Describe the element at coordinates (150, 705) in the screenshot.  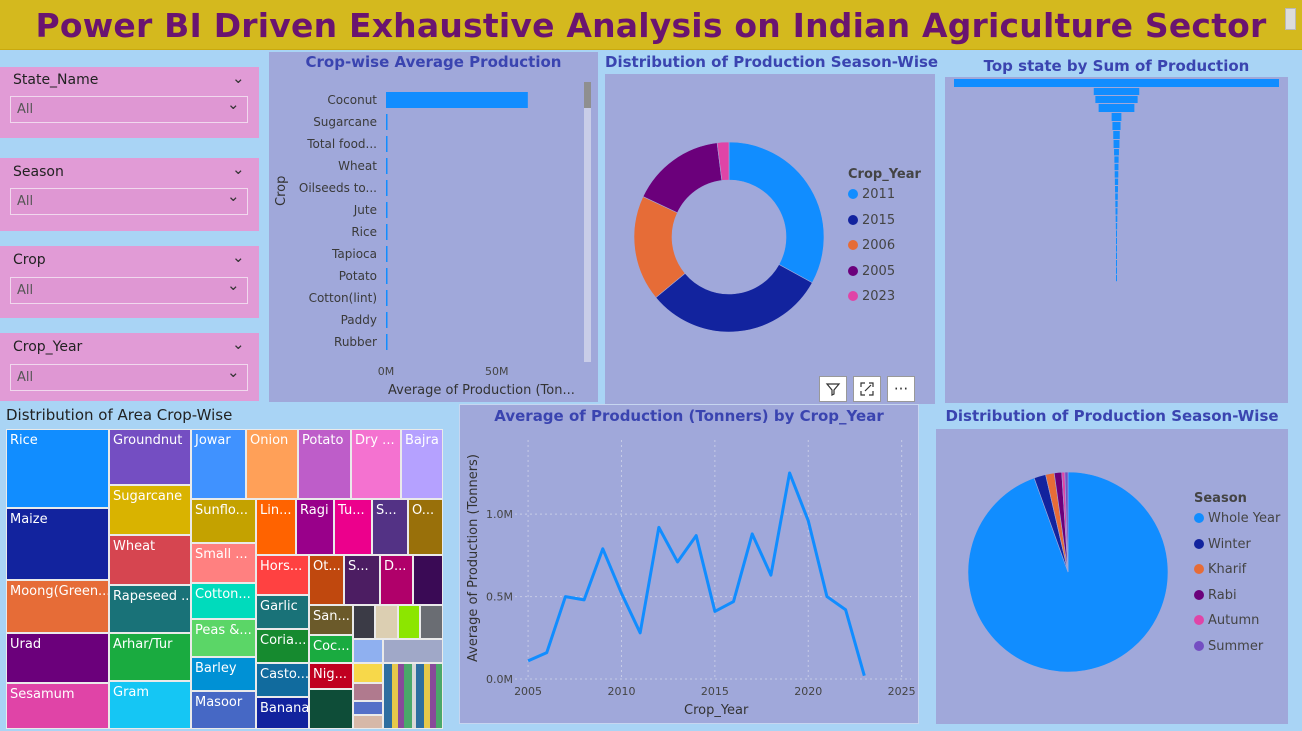
I see `treemap-cell: Gram` at that location.